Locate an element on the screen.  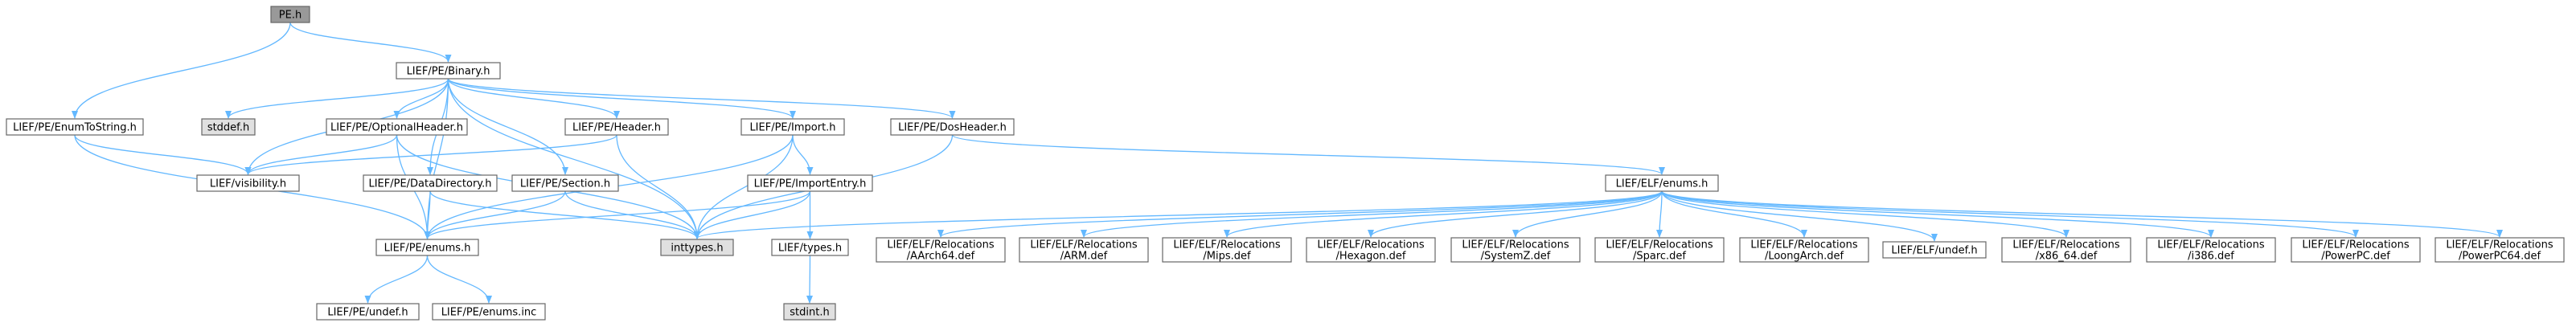
edge-elf_enums_h-to-rel_hexagon is located at coordinates (1515, 214).